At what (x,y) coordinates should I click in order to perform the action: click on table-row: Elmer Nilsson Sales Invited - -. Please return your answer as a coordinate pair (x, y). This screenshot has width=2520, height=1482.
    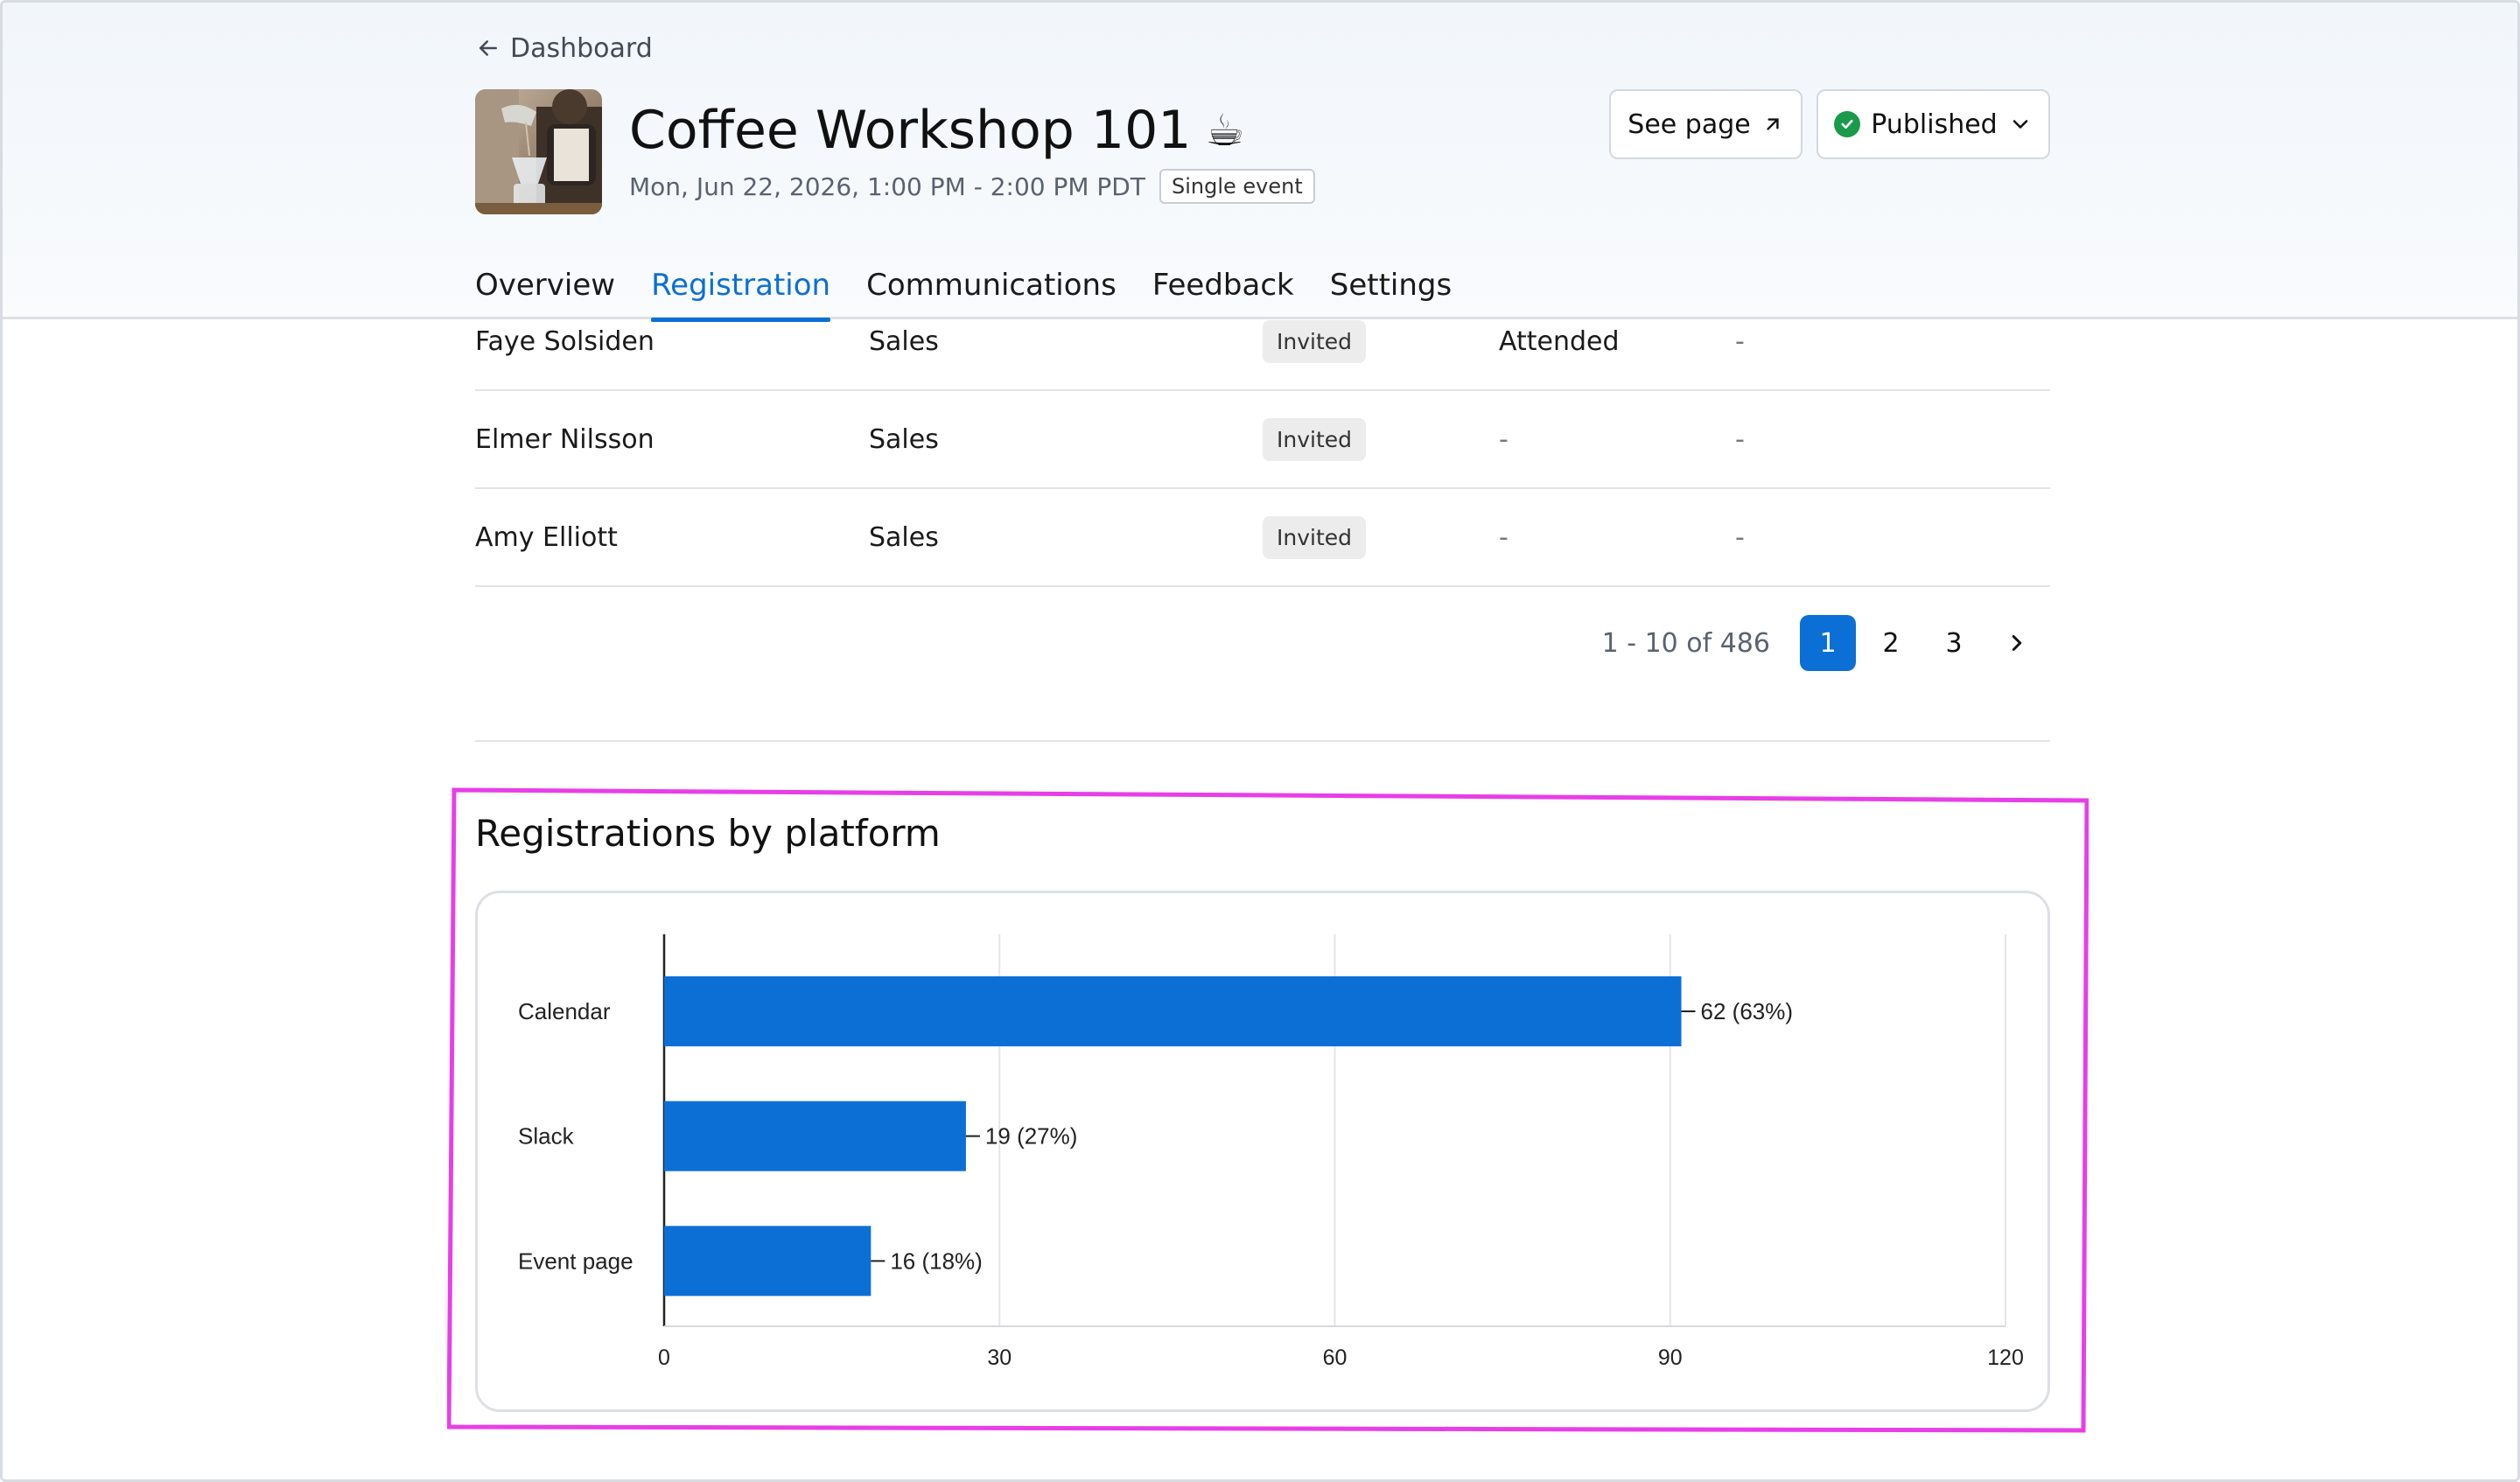
    Looking at the image, I should click on (1262, 440).